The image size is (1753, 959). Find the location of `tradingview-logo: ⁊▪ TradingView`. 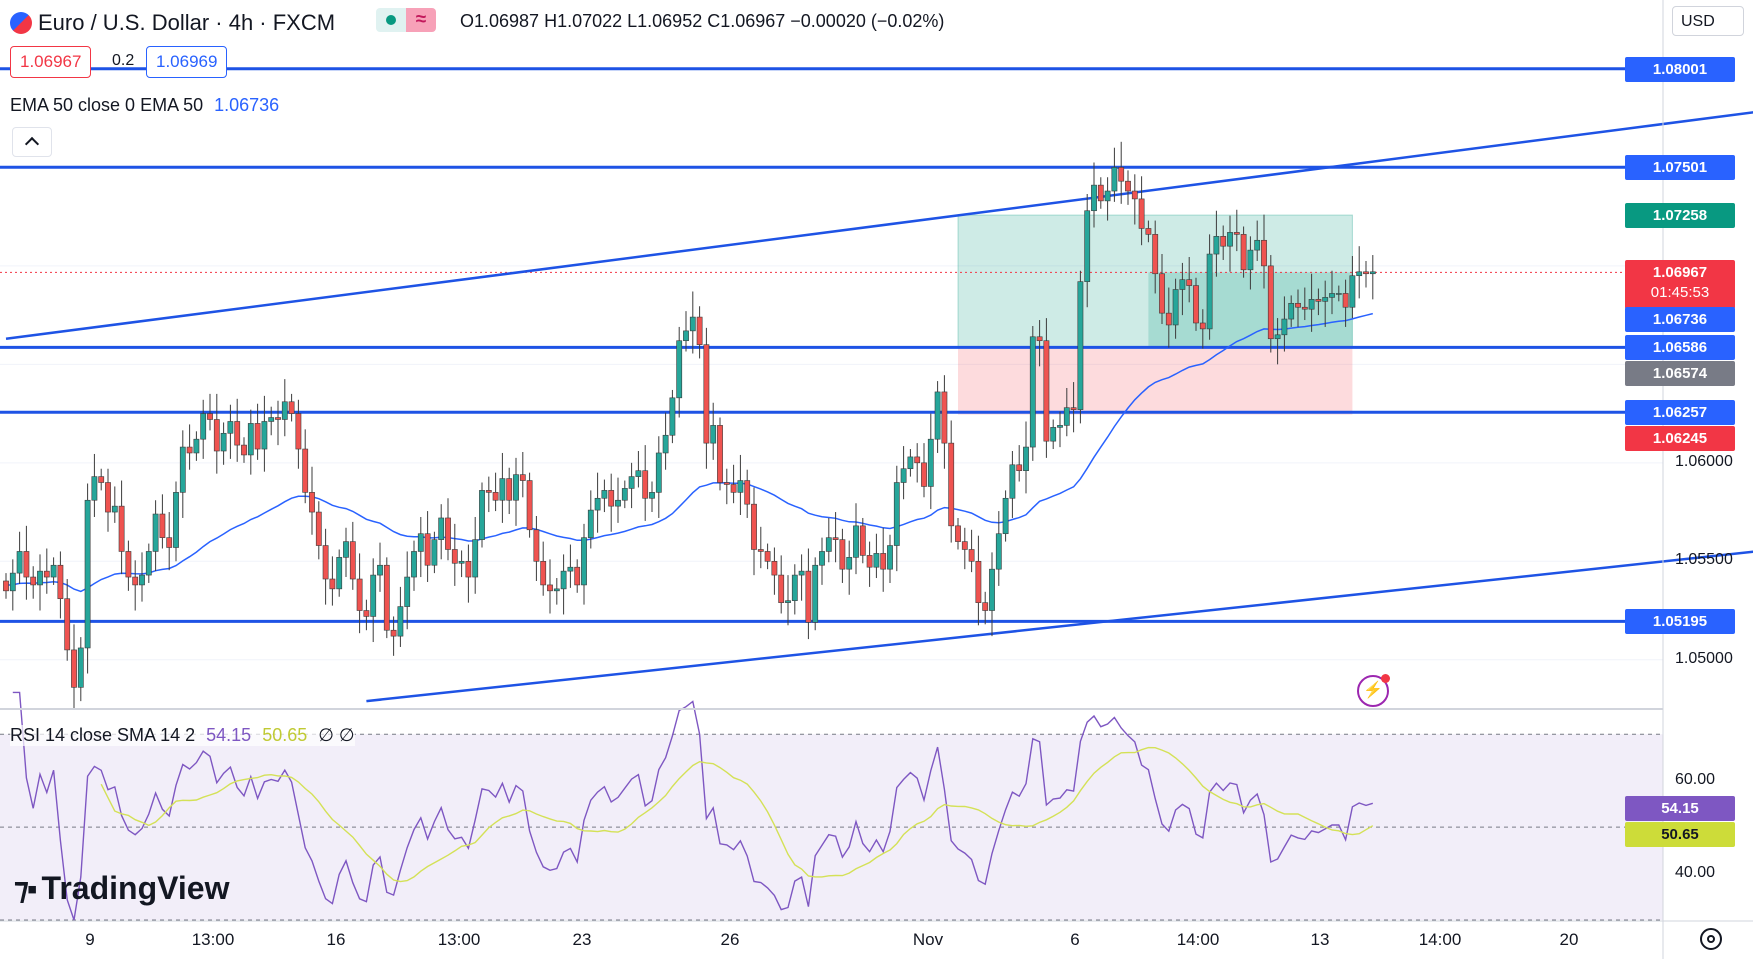

tradingview-logo: ⁊▪ TradingView is located at coordinates (121, 888).